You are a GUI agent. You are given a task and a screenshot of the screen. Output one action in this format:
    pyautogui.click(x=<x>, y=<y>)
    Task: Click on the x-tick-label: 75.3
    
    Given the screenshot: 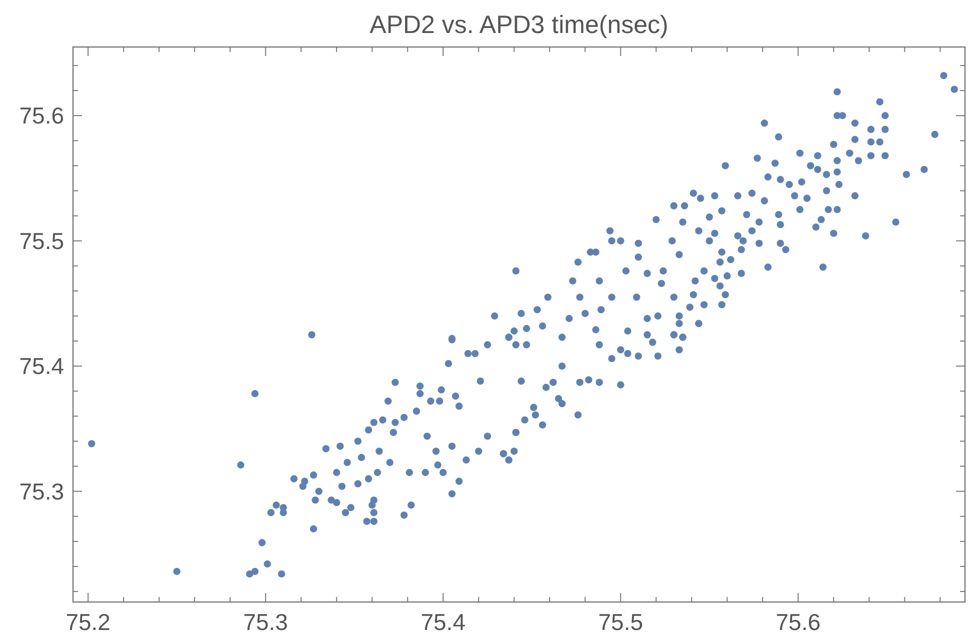 What is the action you would take?
    pyautogui.click(x=265, y=622)
    